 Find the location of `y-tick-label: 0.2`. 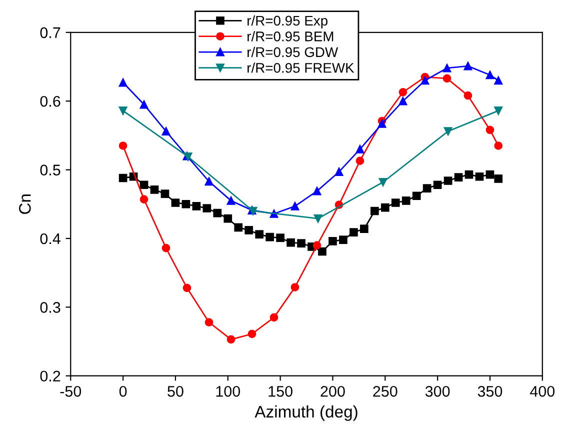

y-tick-label: 0.2 is located at coordinates (50, 376).